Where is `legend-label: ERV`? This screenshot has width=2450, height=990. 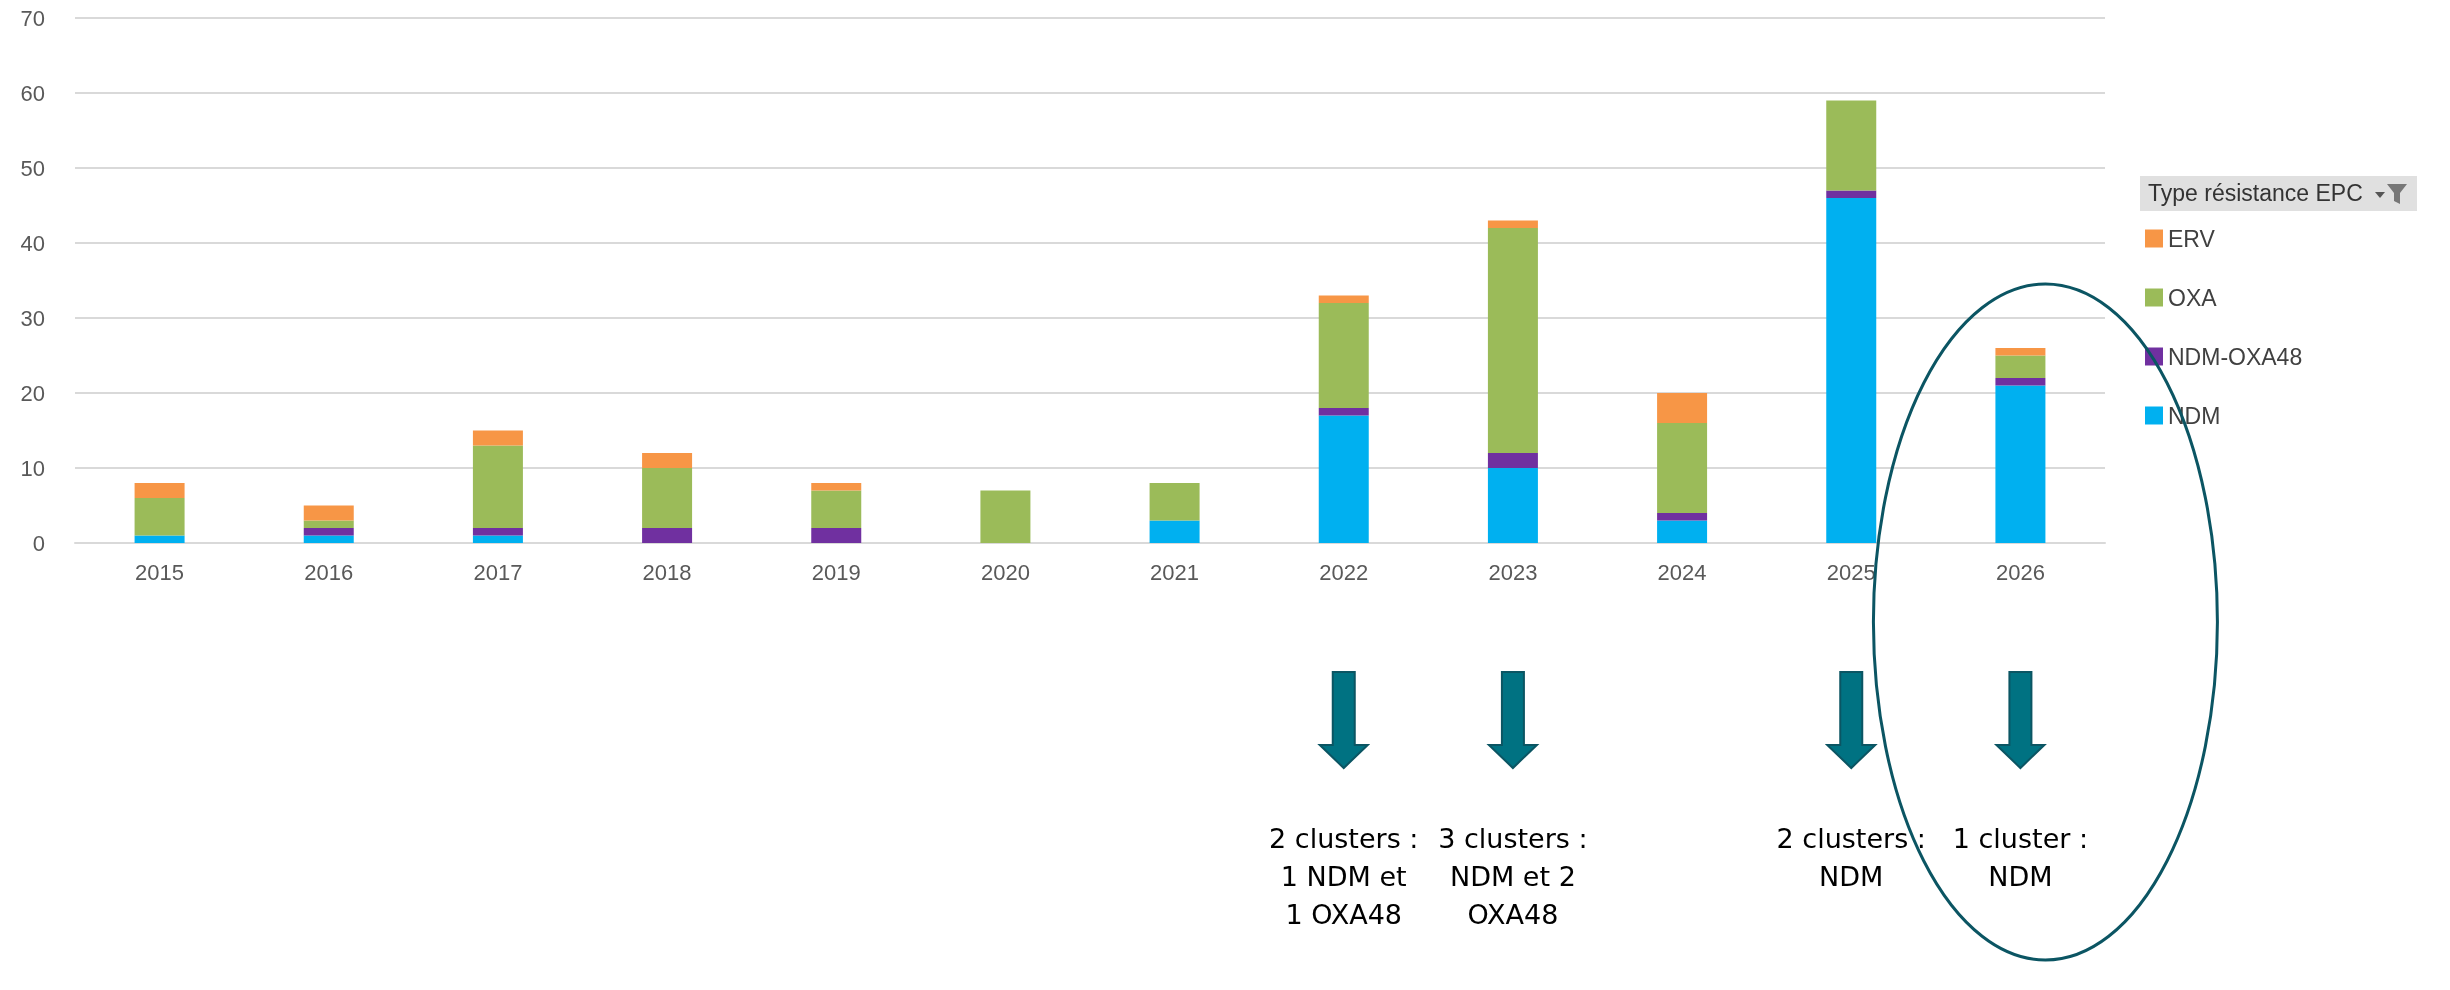
legend-label: ERV is located at coordinates (2192, 238).